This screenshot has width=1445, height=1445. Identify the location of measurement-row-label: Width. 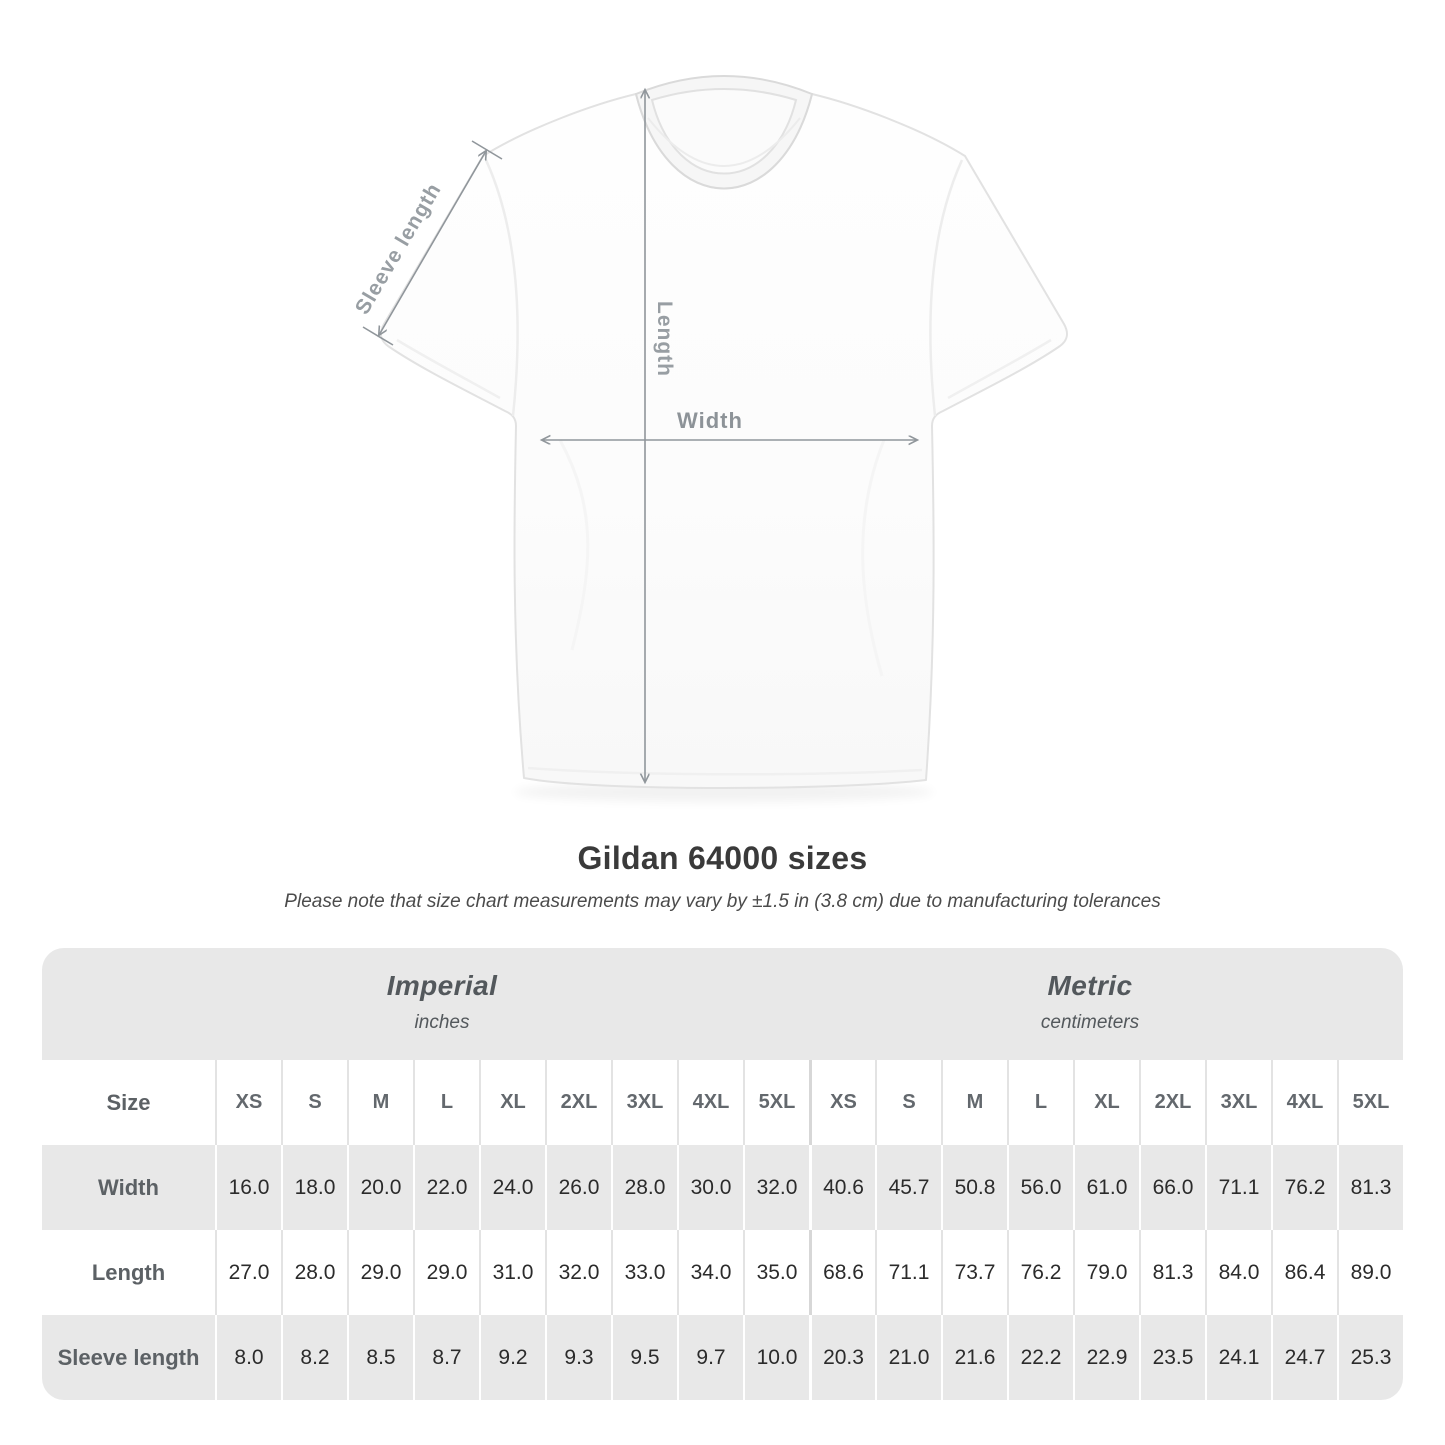
(128, 1187).